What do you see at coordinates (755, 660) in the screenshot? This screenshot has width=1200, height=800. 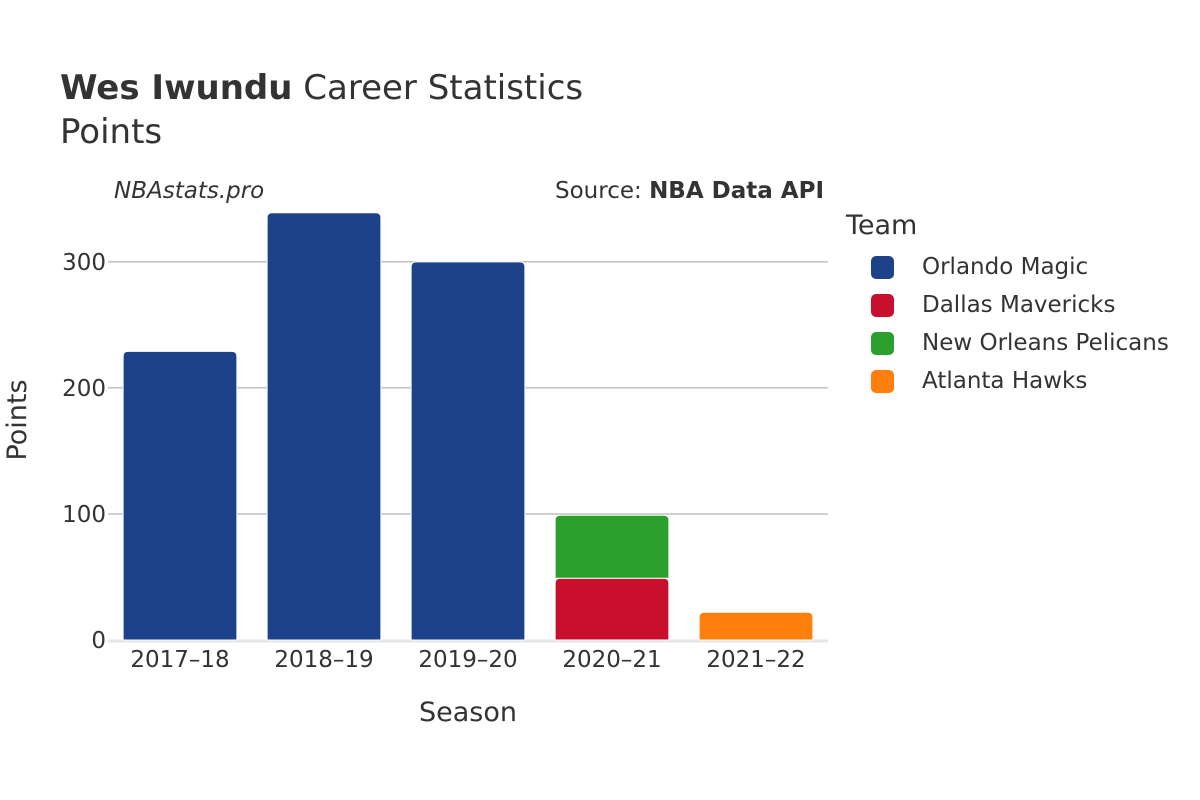 I see `x-tick-label: 2021–22` at bounding box center [755, 660].